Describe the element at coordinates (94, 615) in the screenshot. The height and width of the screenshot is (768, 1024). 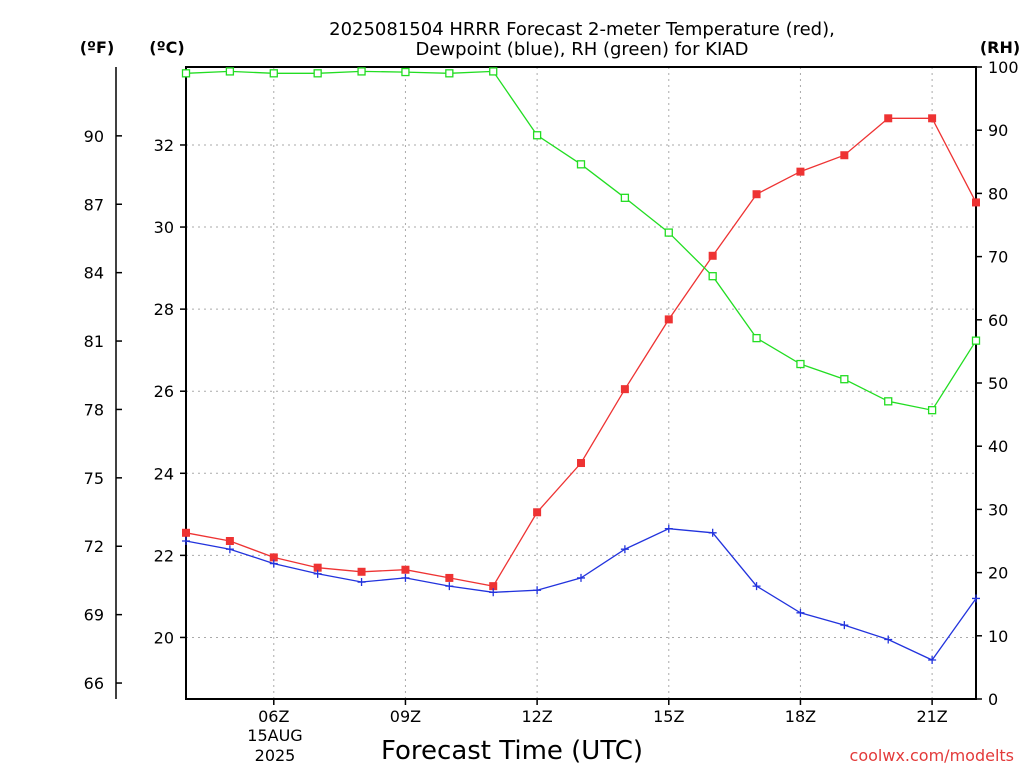
I see `fahrenheit-tick-label: 69` at that location.